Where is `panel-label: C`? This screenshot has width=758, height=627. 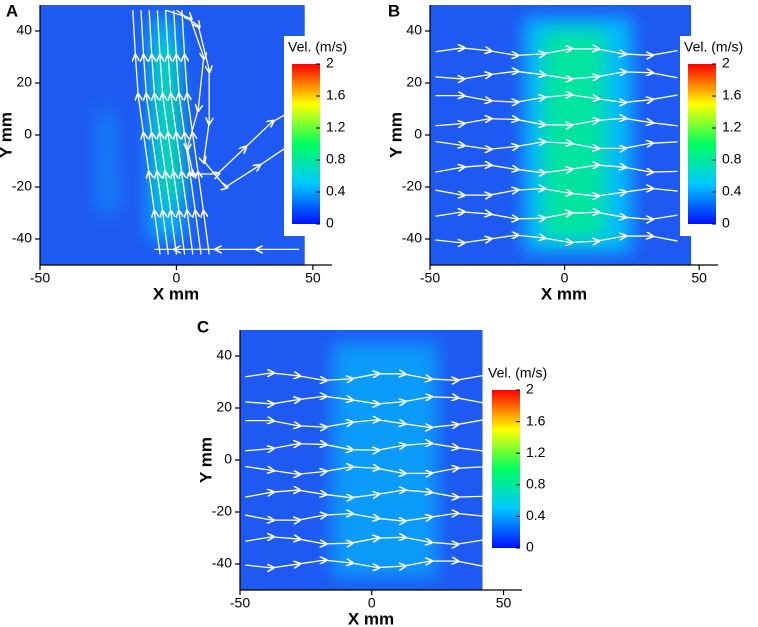 panel-label: C is located at coordinates (203, 326).